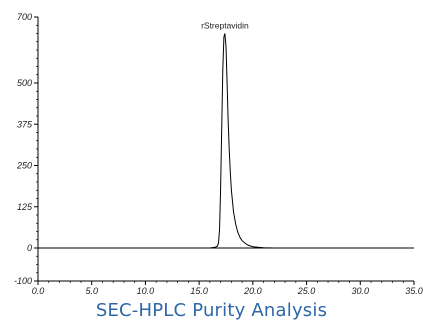 This screenshot has height=327, width=423. I want to click on y-tick-label: 700, so click(24, 17).